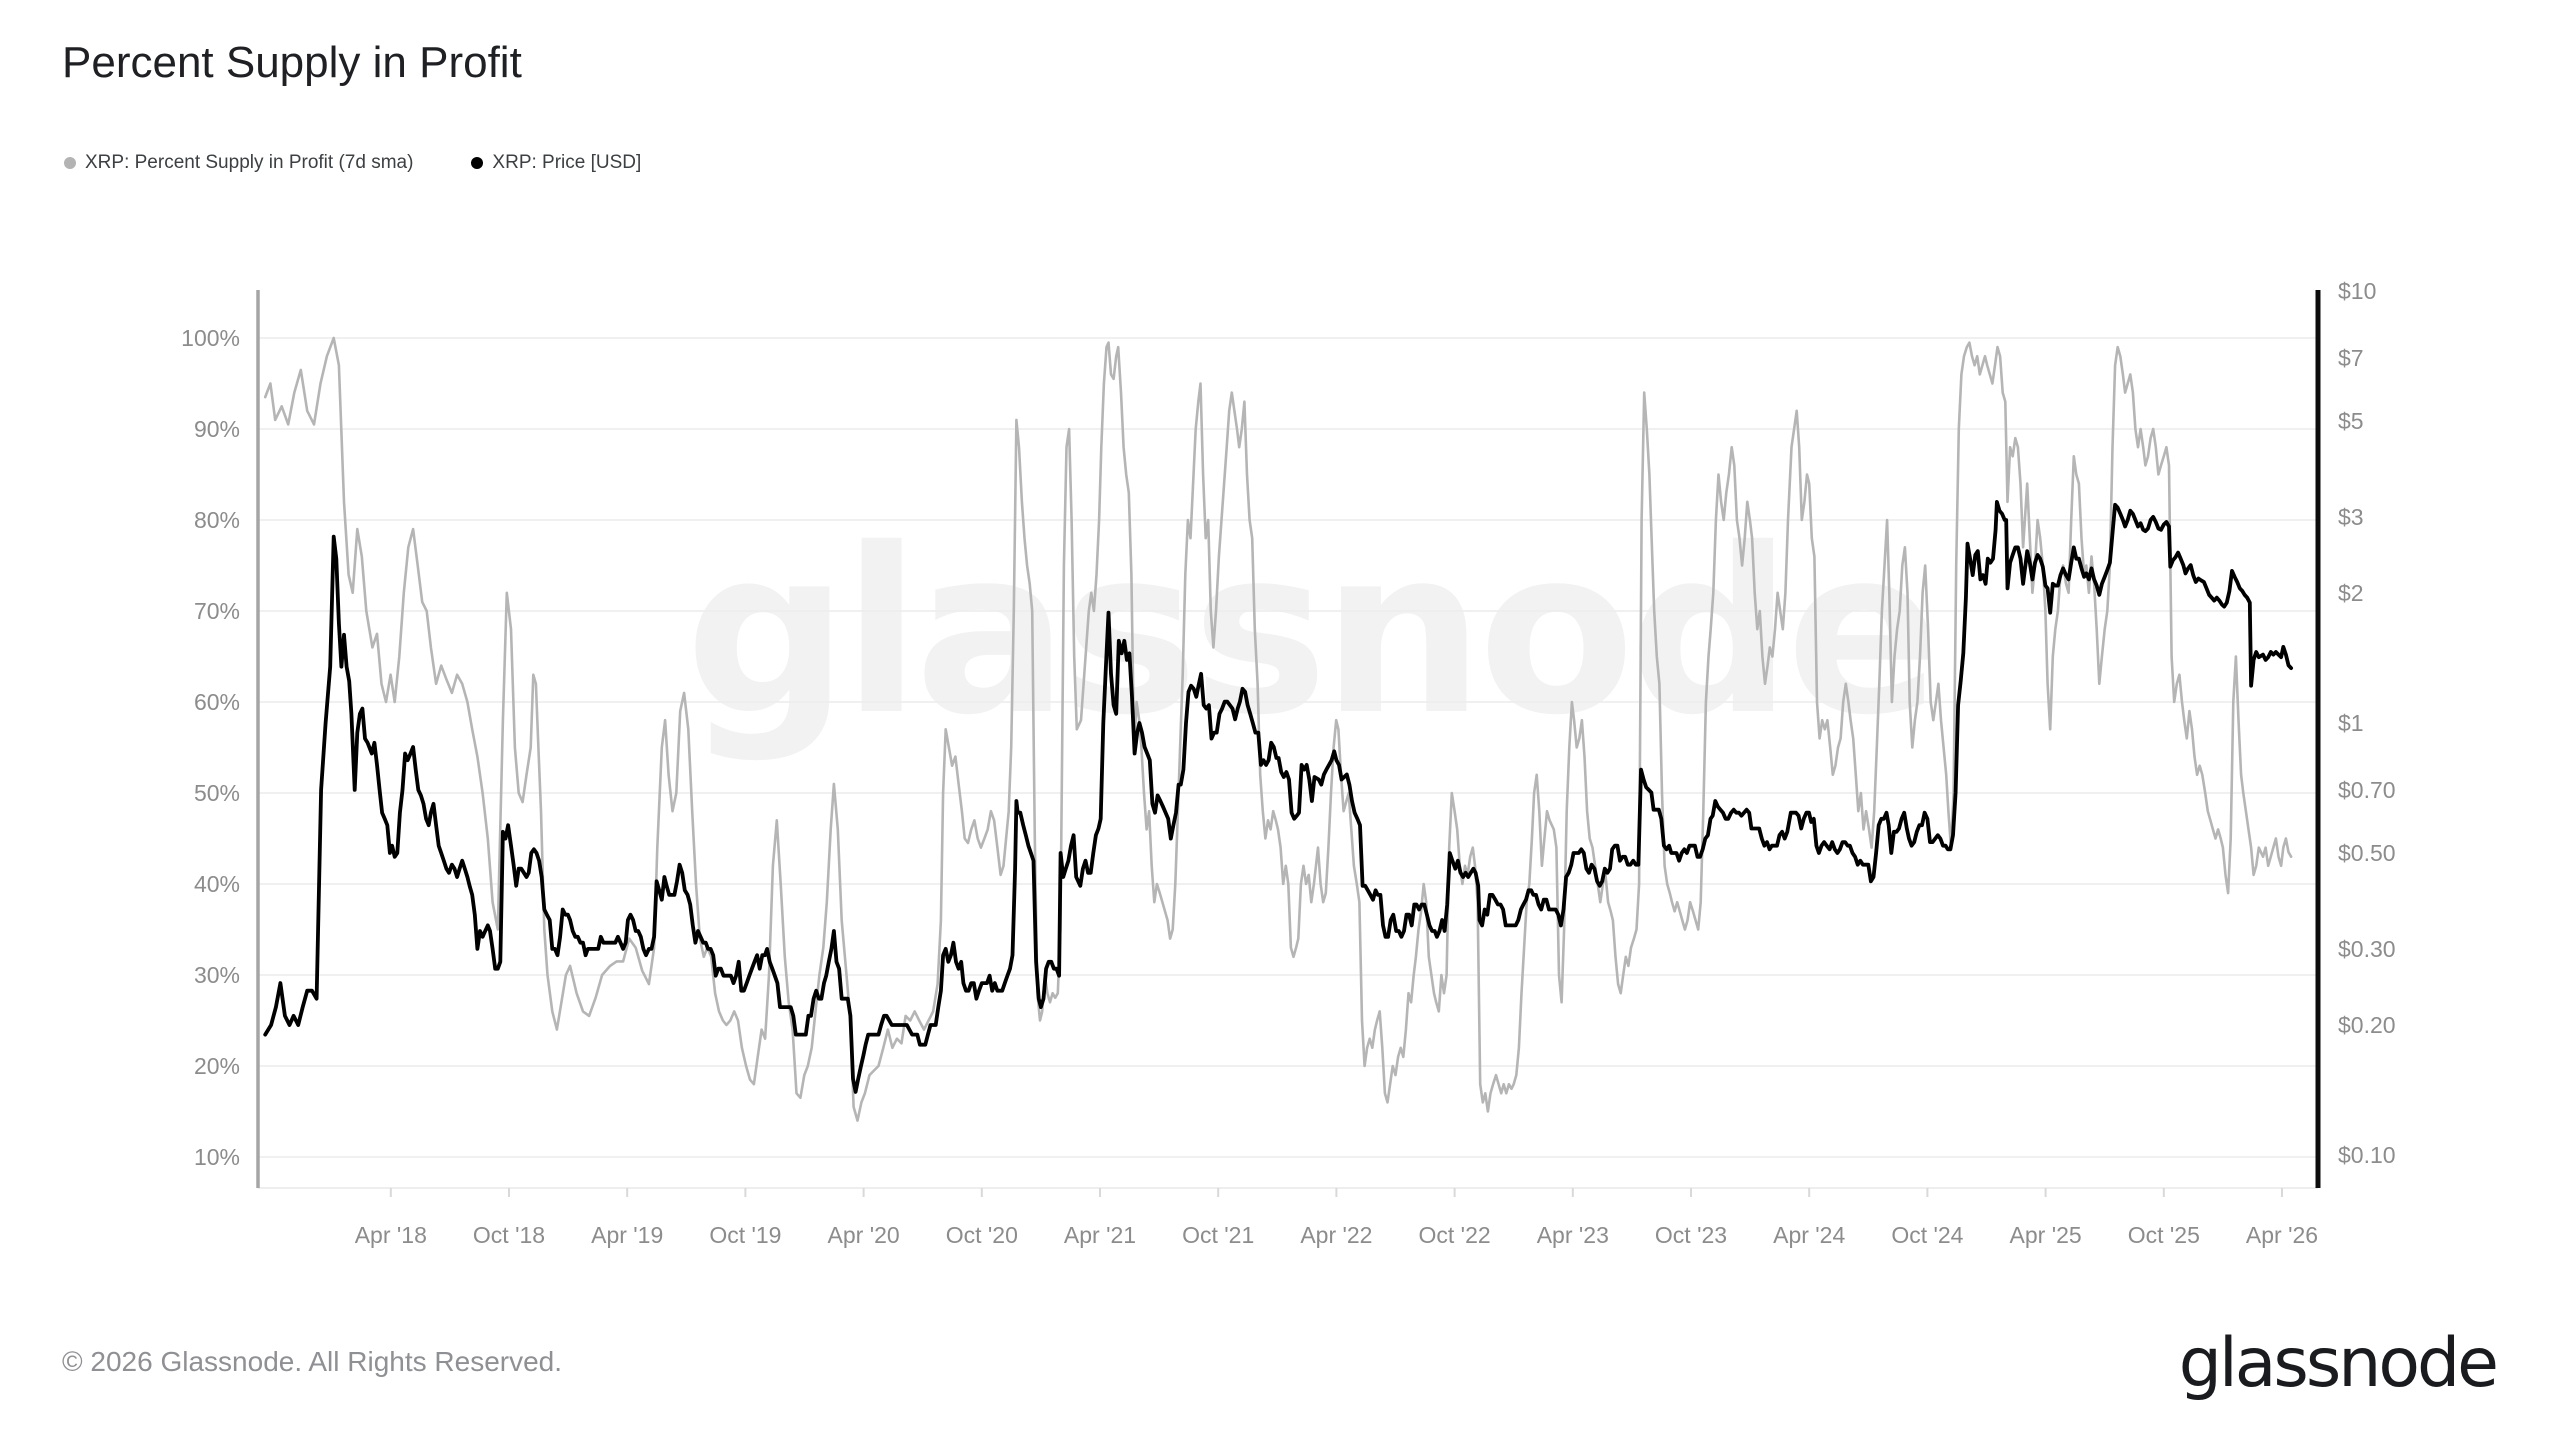 The width and height of the screenshot is (2560, 1440). What do you see at coordinates (70, 163) in the screenshot?
I see `legend-dot-gray` at bounding box center [70, 163].